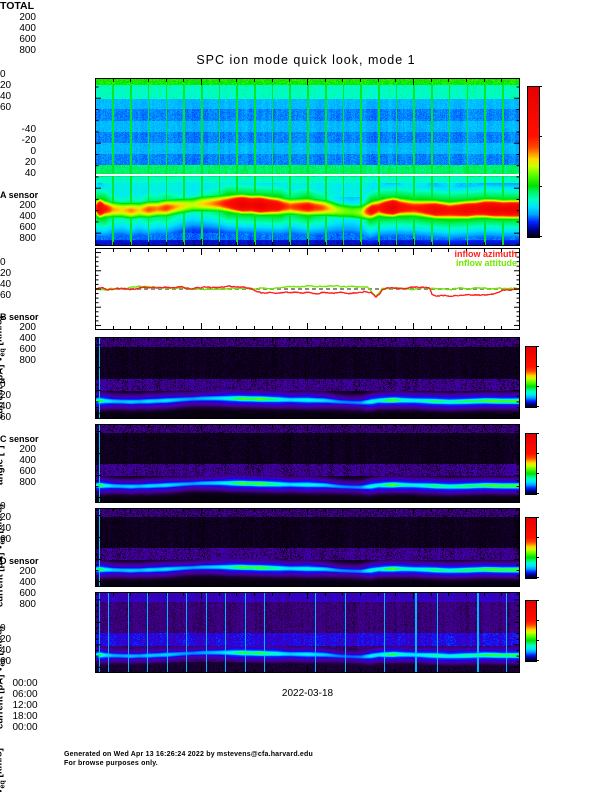  I want to click on total-spectrogram-canvas, so click(307, 162).